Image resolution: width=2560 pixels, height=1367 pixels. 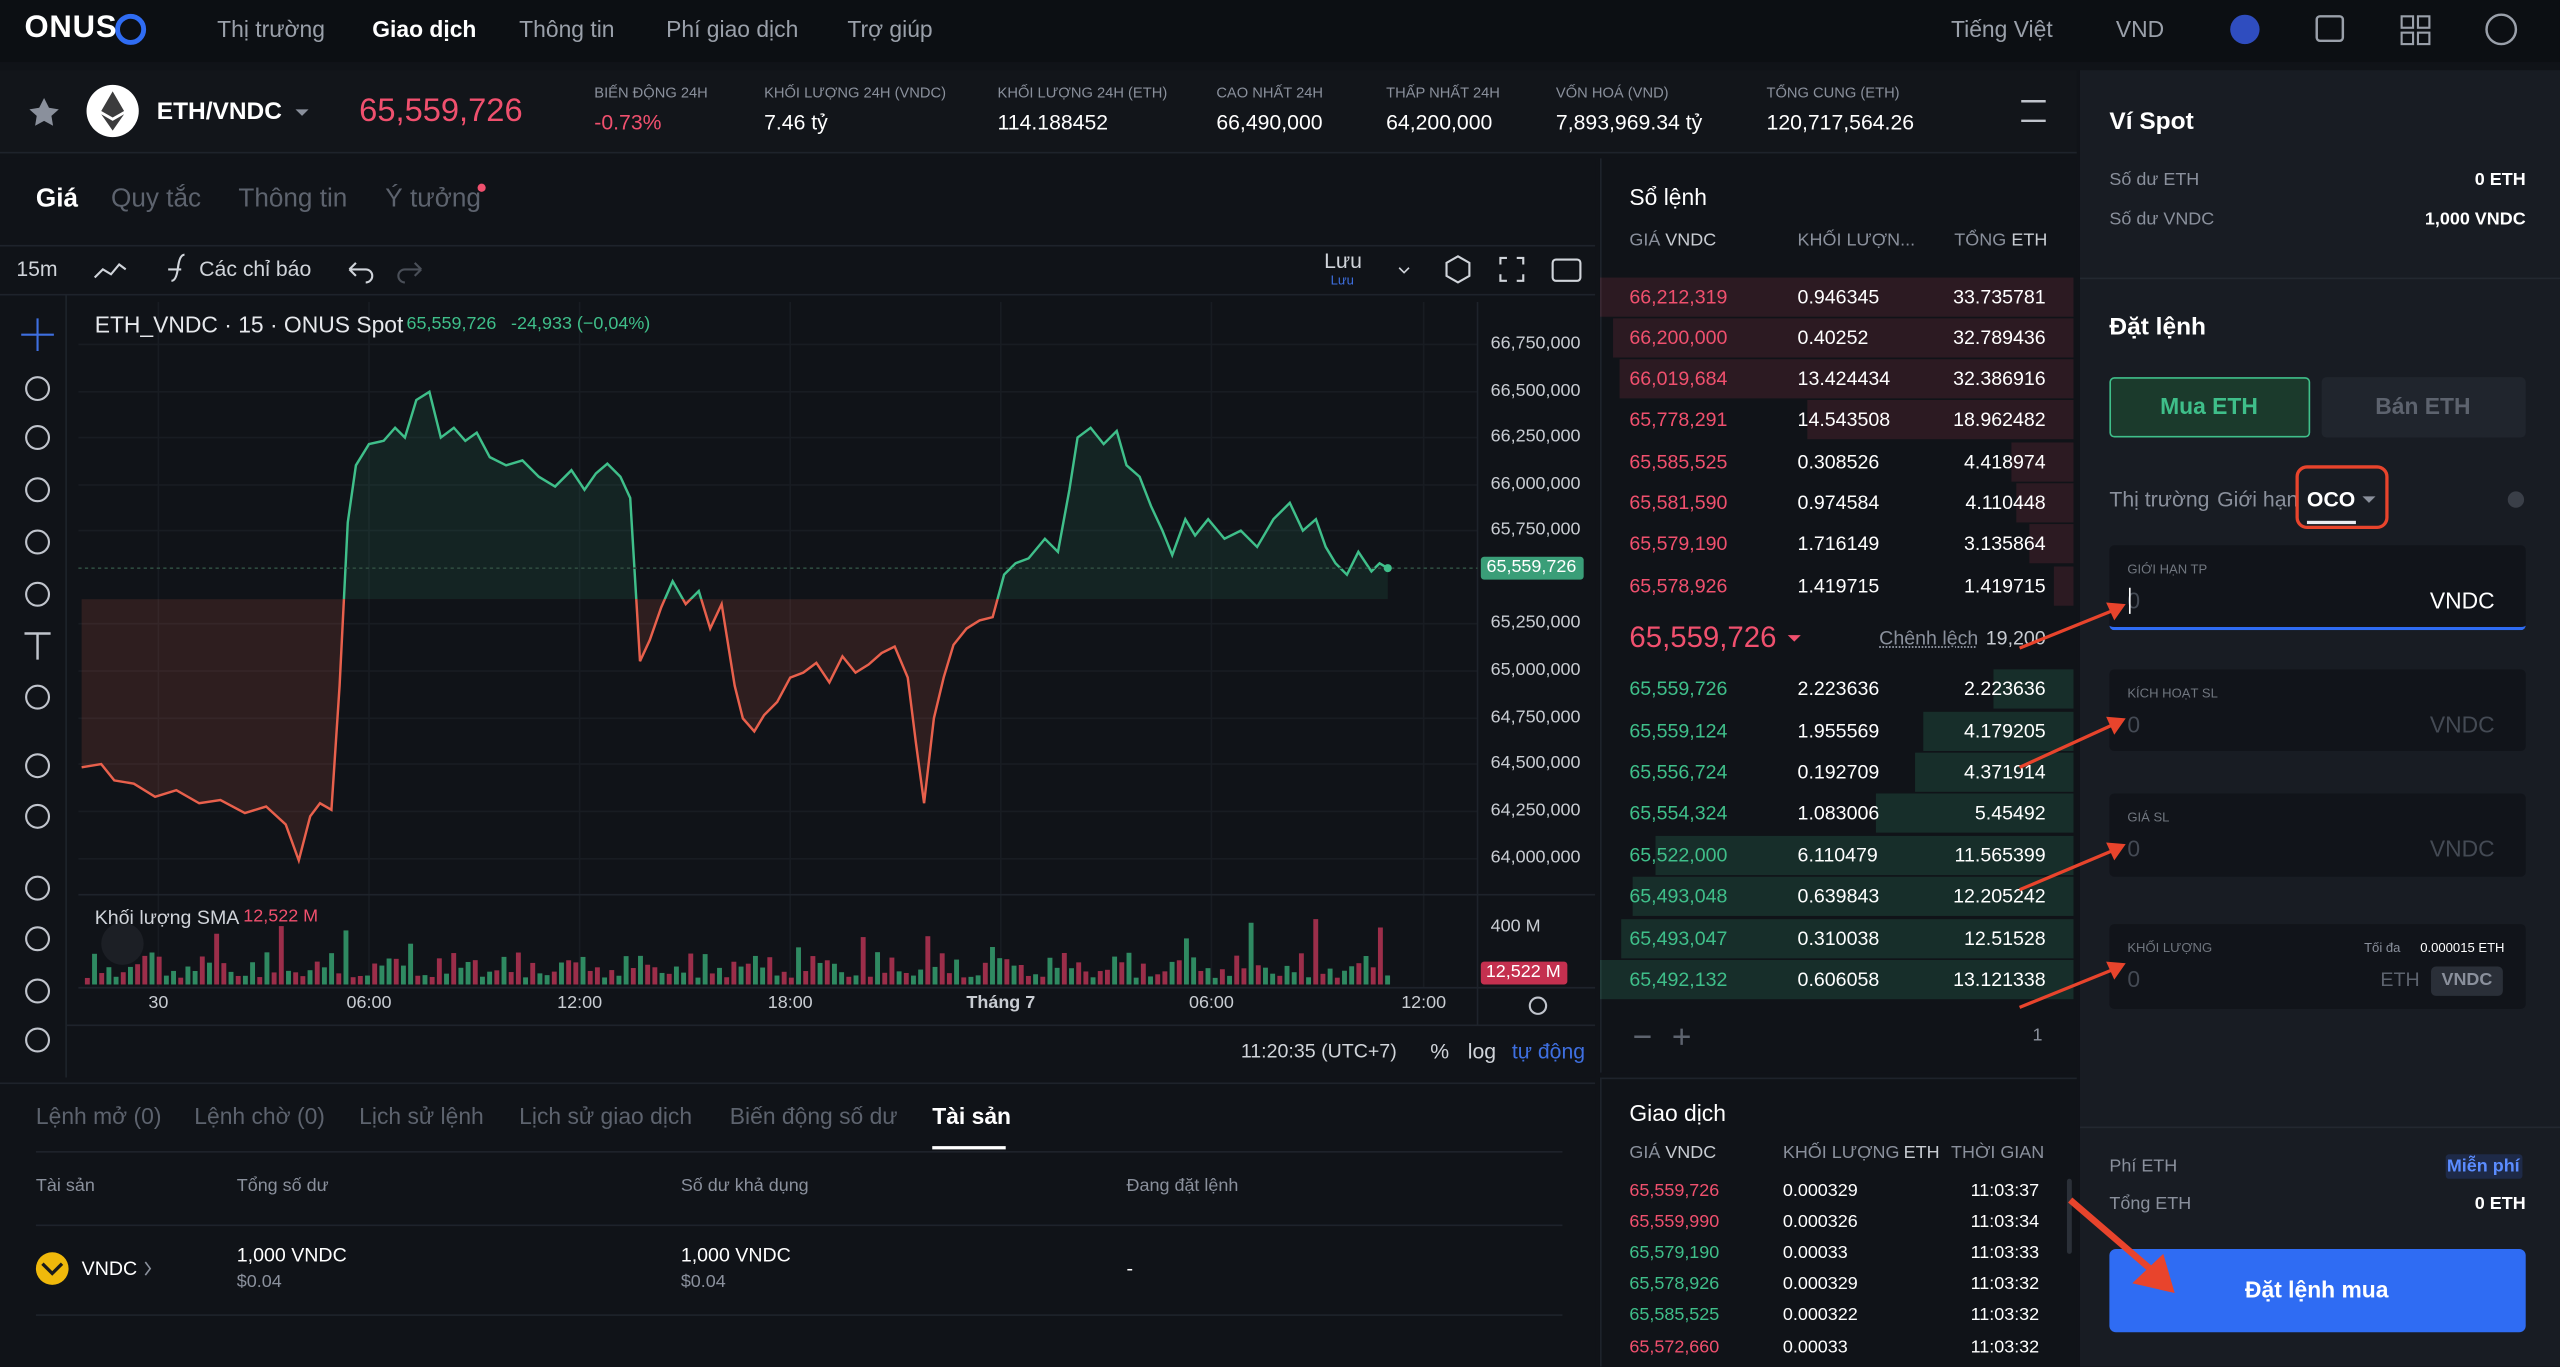 I want to click on bottom-tab: Lệnh chờ (0), so click(x=259, y=1116).